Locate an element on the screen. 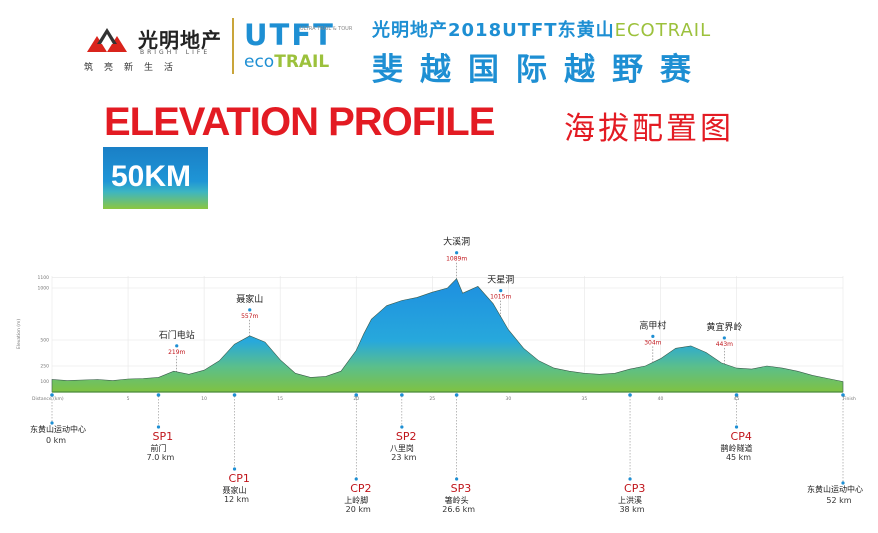 Image resolution: width=878 pixels, height=533 pixels. elevation-profile-title-en: ELEVATION PROFILE is located at coordinates (299, 122).